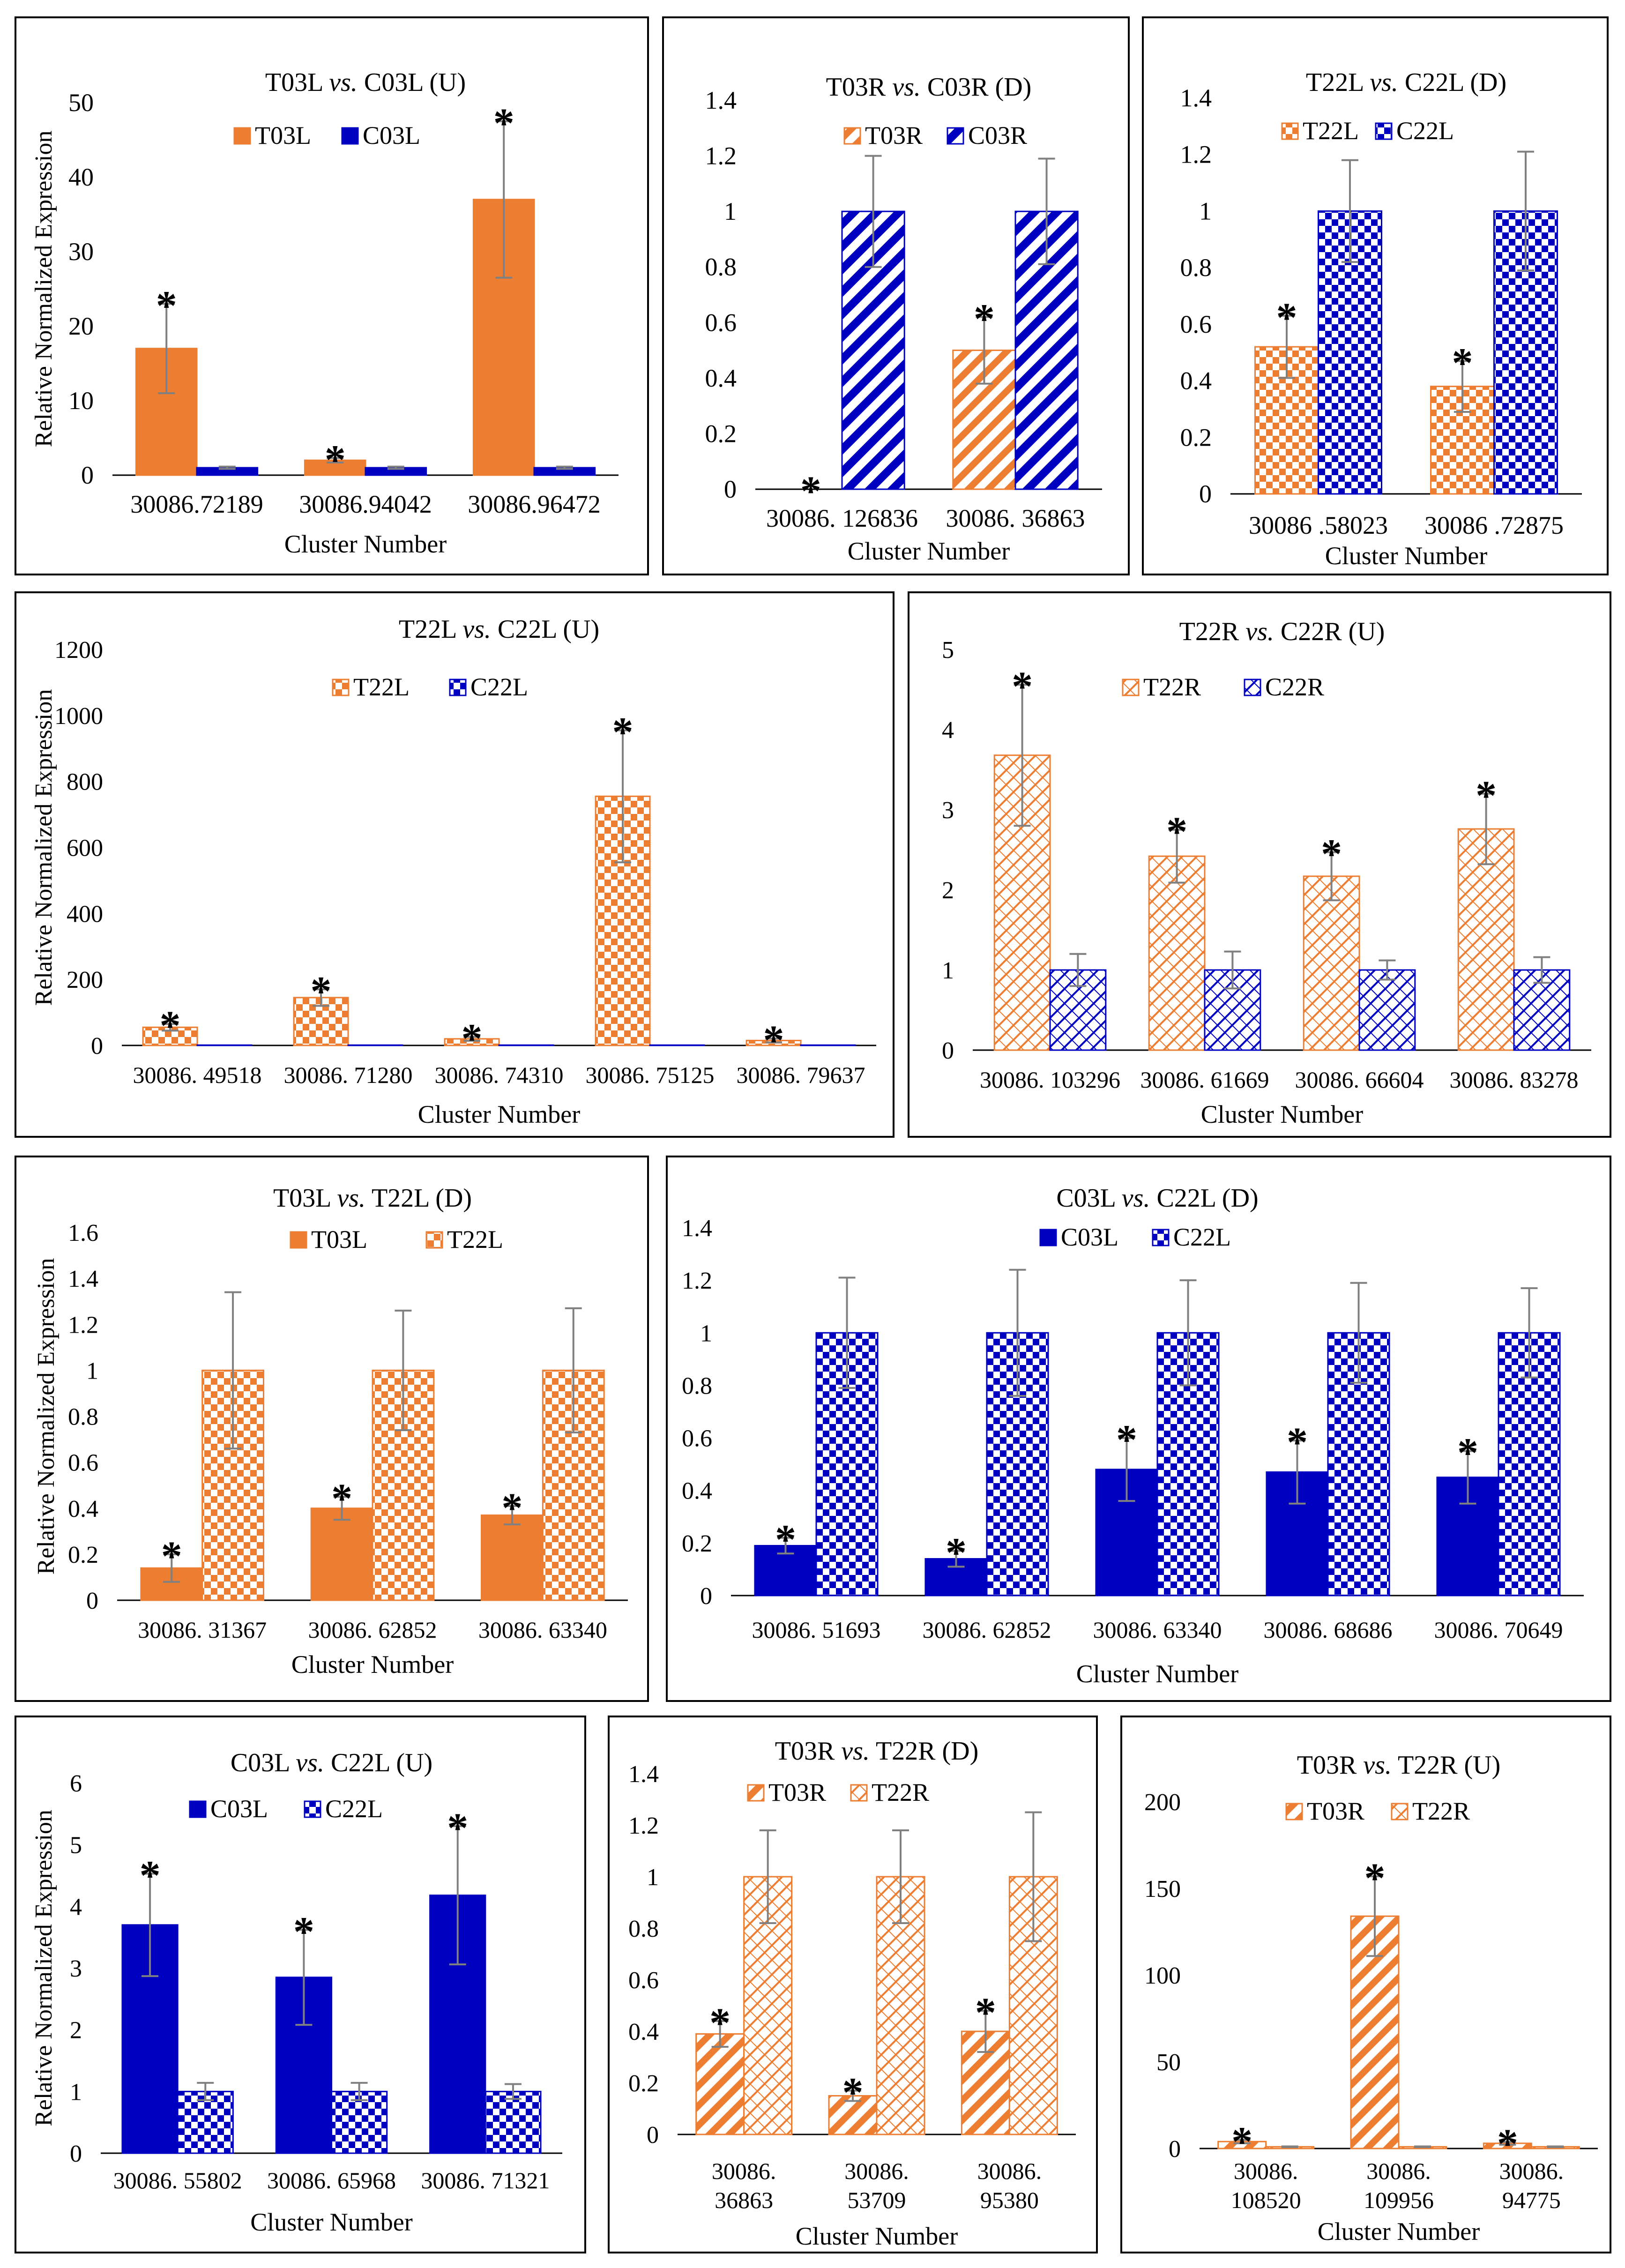 Image resolution: width=1625 pixels, height=2268 pixels. I want to click on legend-label-t03l: T03L, so click(339, 1239).